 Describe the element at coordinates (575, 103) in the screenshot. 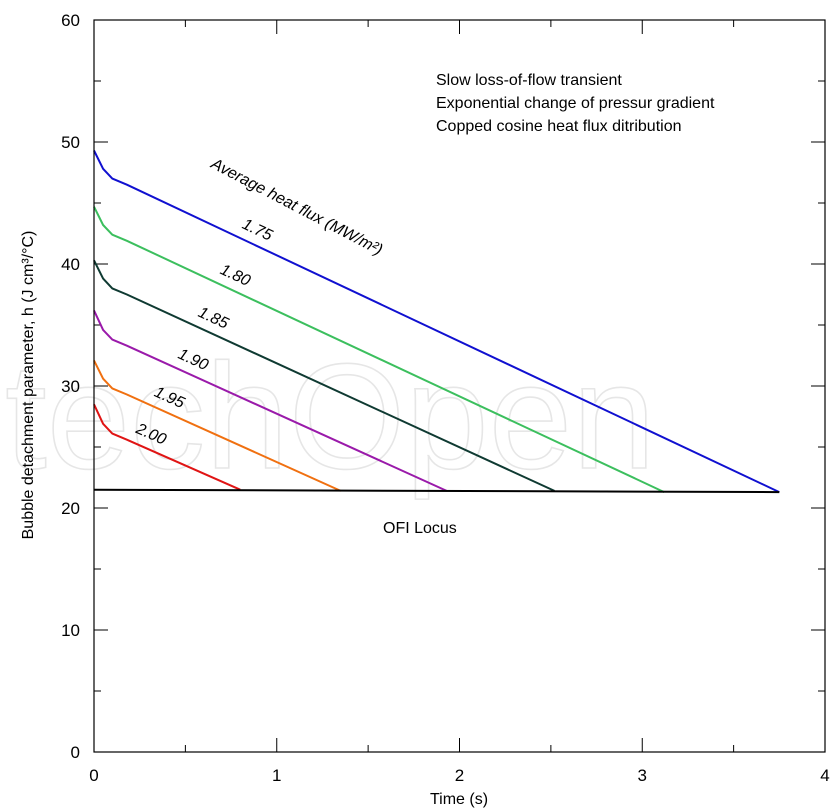

I see `annotation-line-2: Exponential change of pressur gradient` at that location.